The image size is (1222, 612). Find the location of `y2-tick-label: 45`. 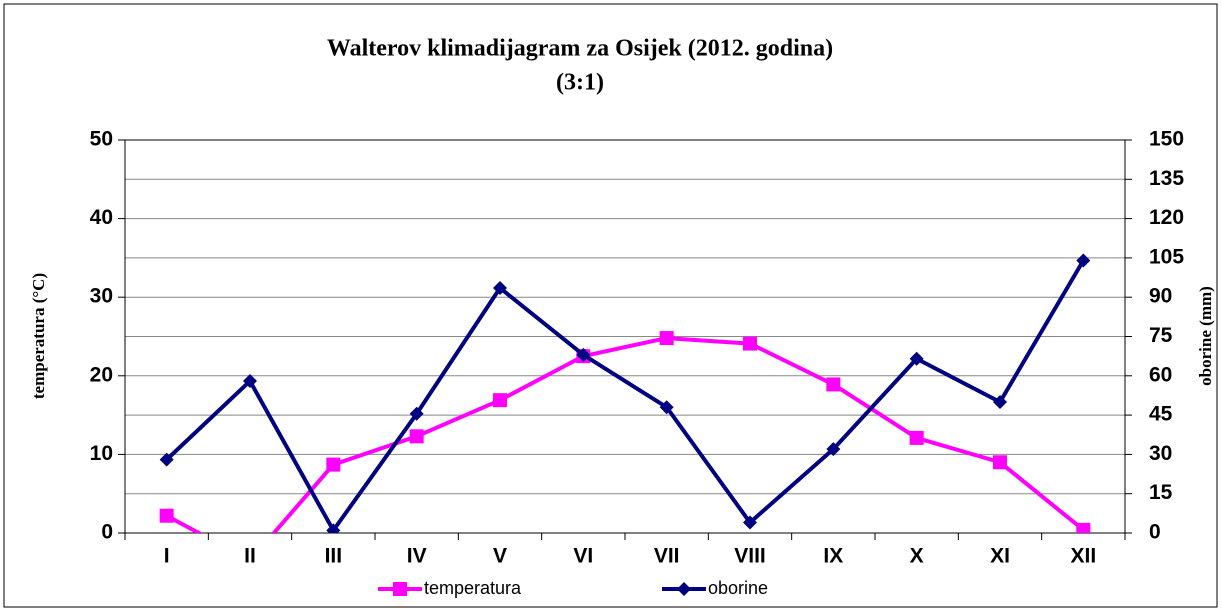

y2-tick-label: 45 is located at coordinates (1161, 414).